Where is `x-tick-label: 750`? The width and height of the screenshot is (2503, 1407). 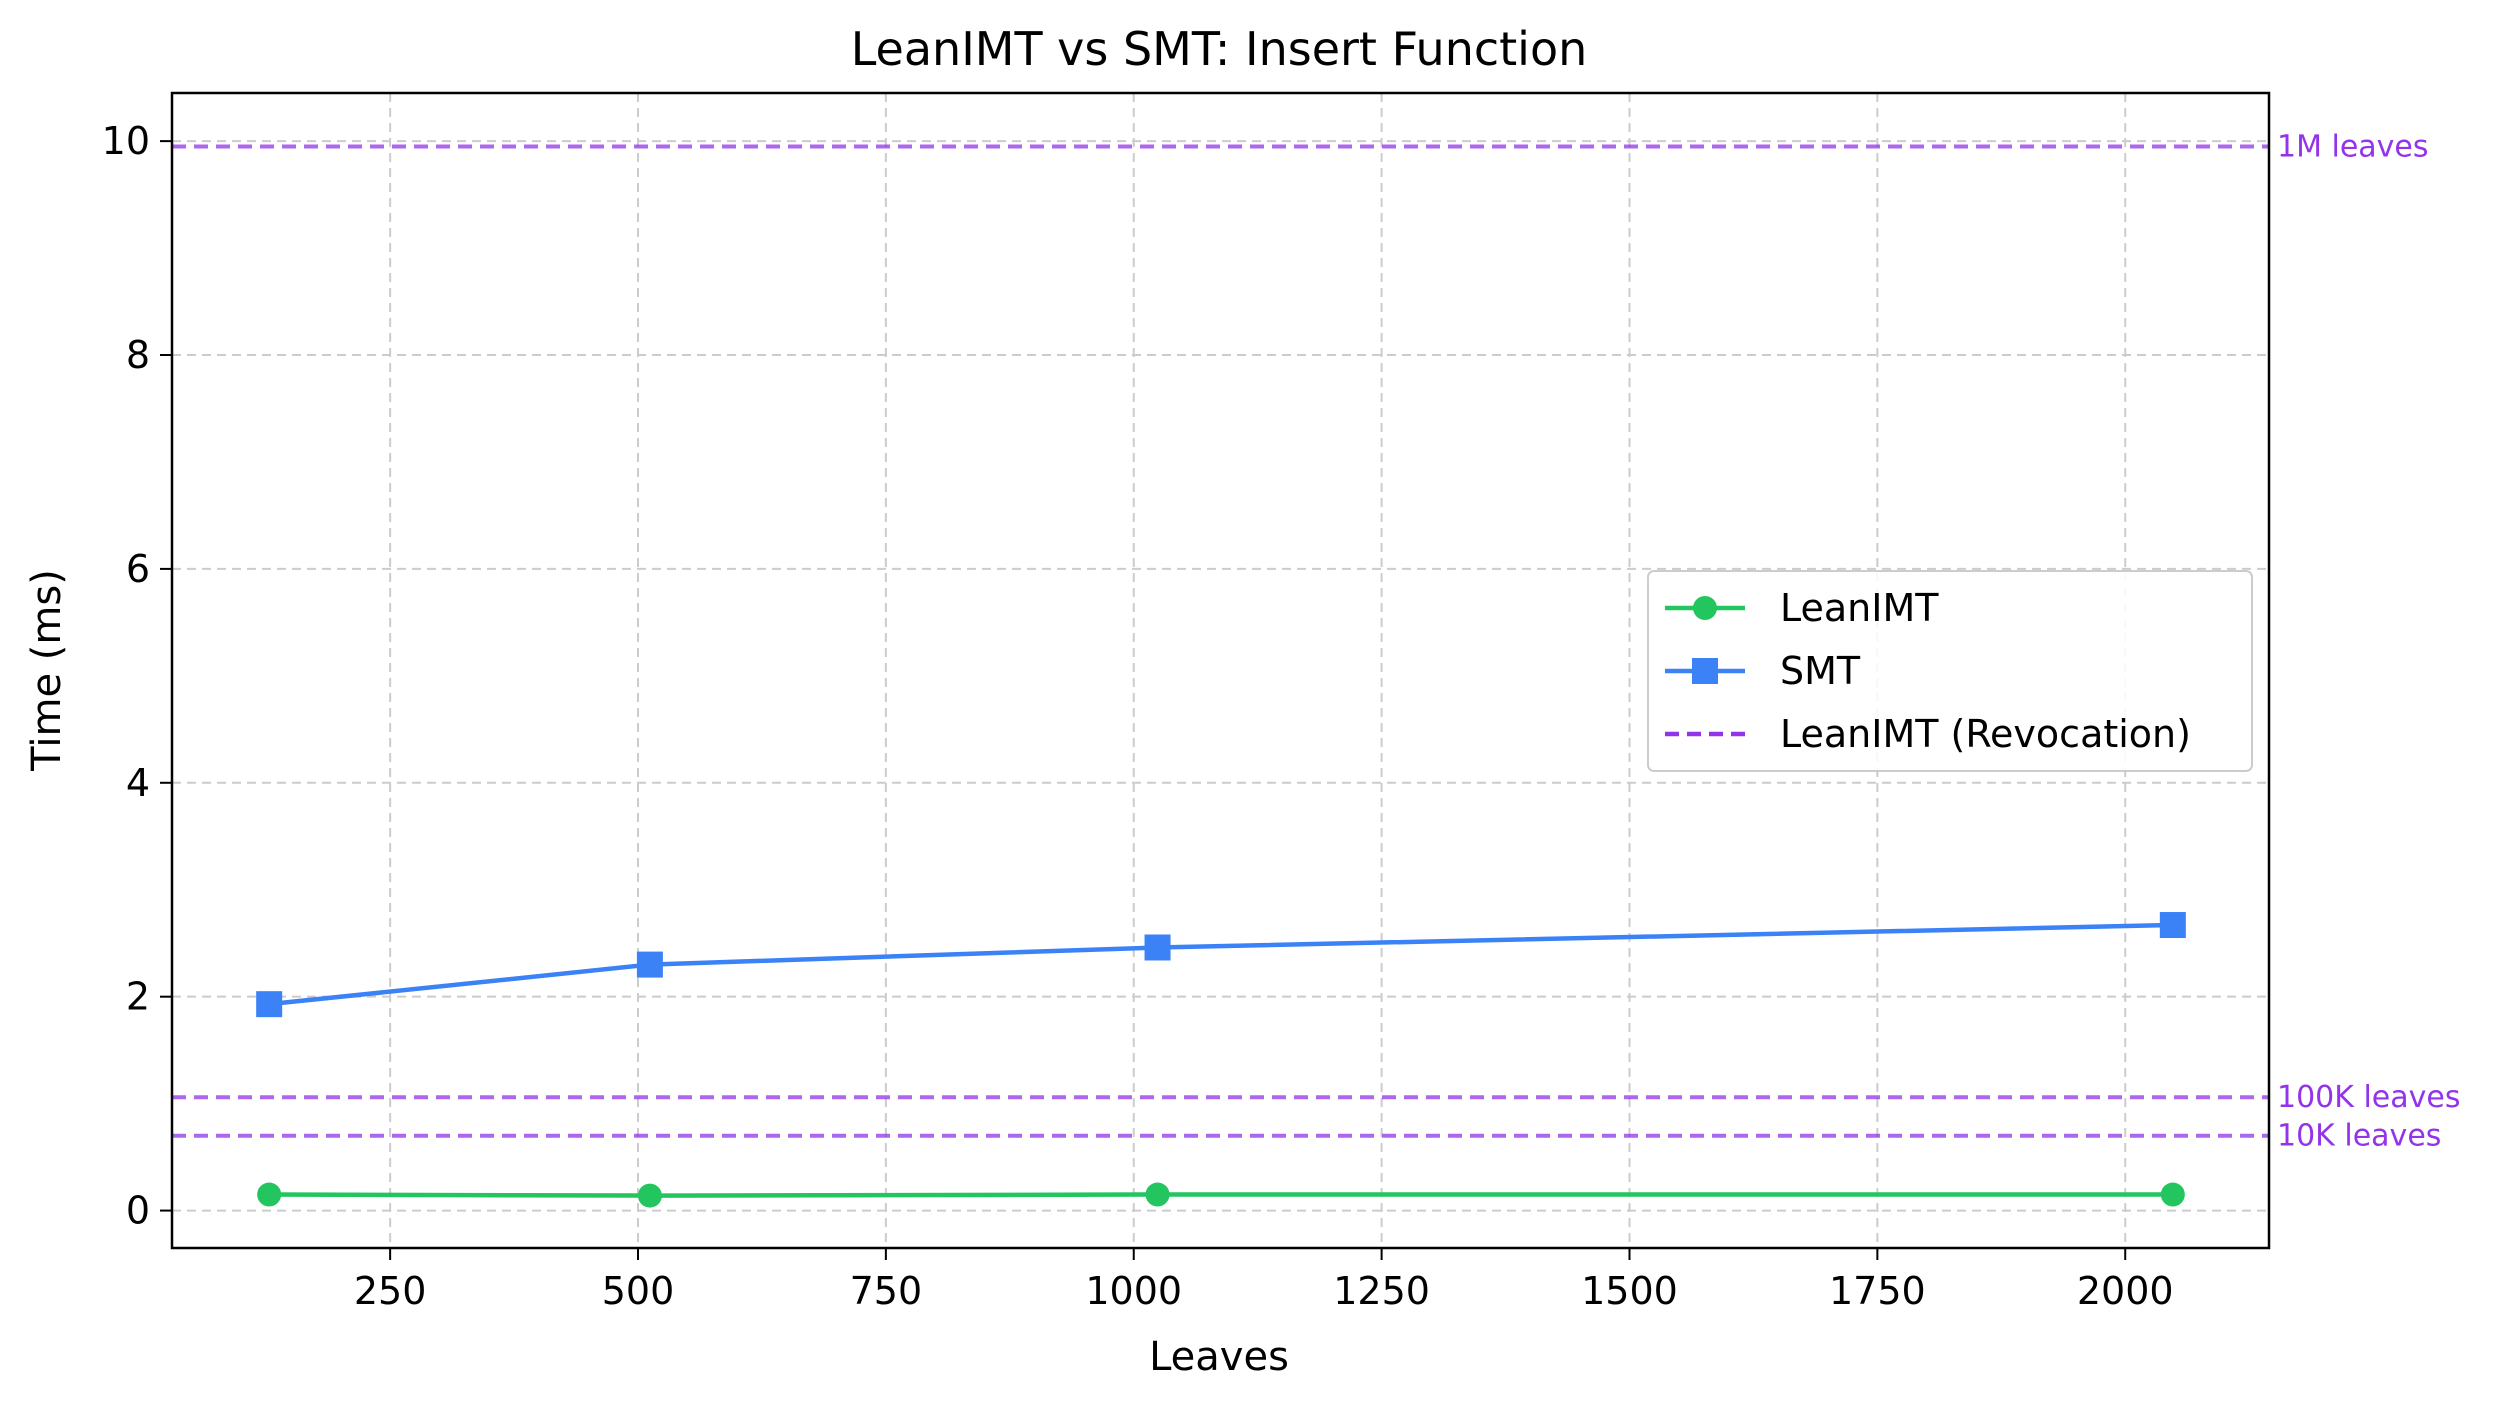
x-tick-label: 750 is located at coordinates (886, 1291).